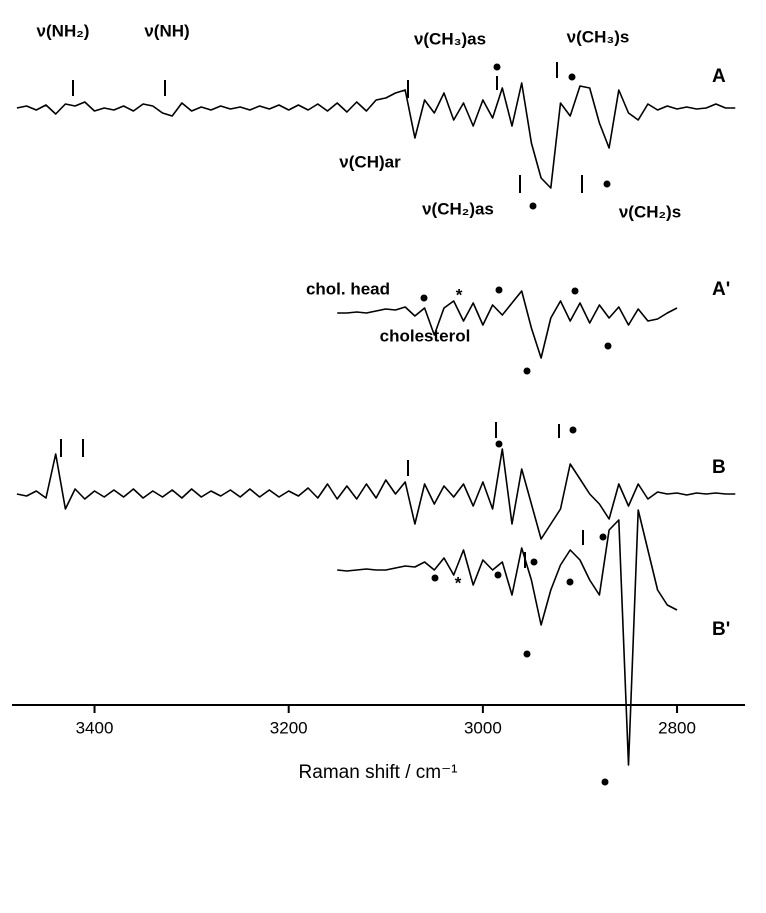  I want to click on trace-label: A', so click(721, 289).